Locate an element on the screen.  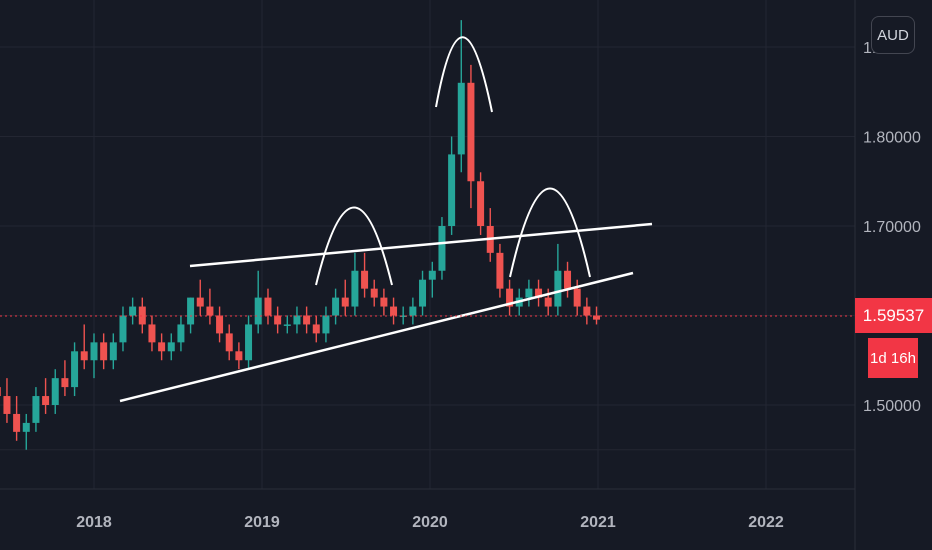
x-axis: 2018 2019 2020 2021 2022 is located at coordinates (430, 522).